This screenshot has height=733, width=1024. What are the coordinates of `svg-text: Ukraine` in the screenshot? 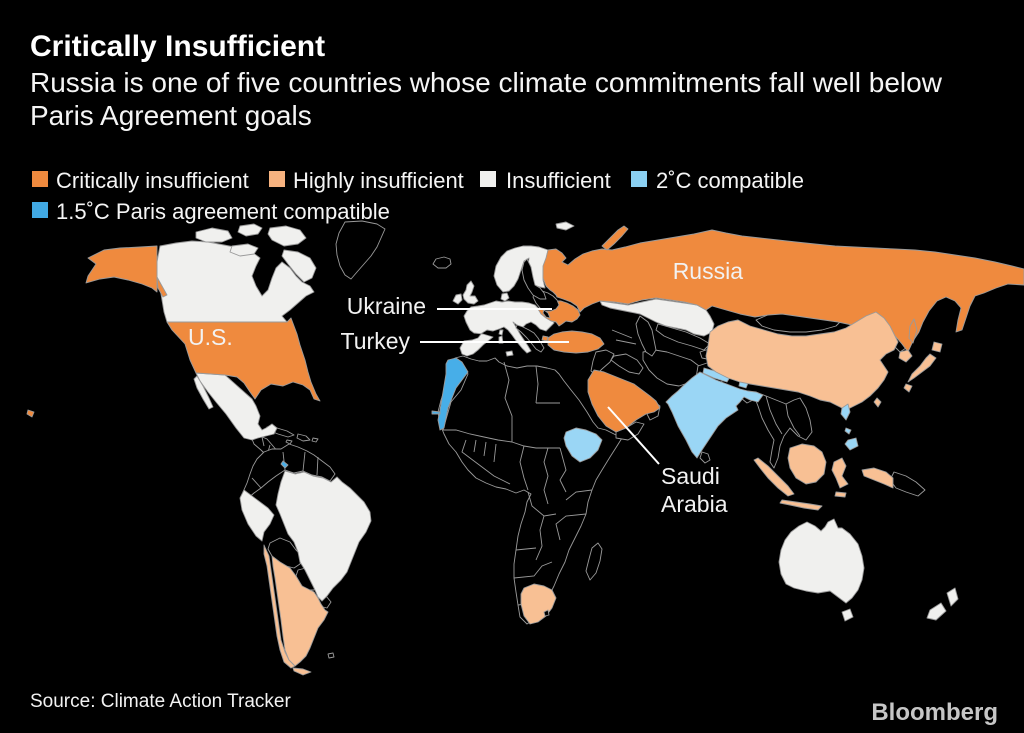 It's located at (386, 306).